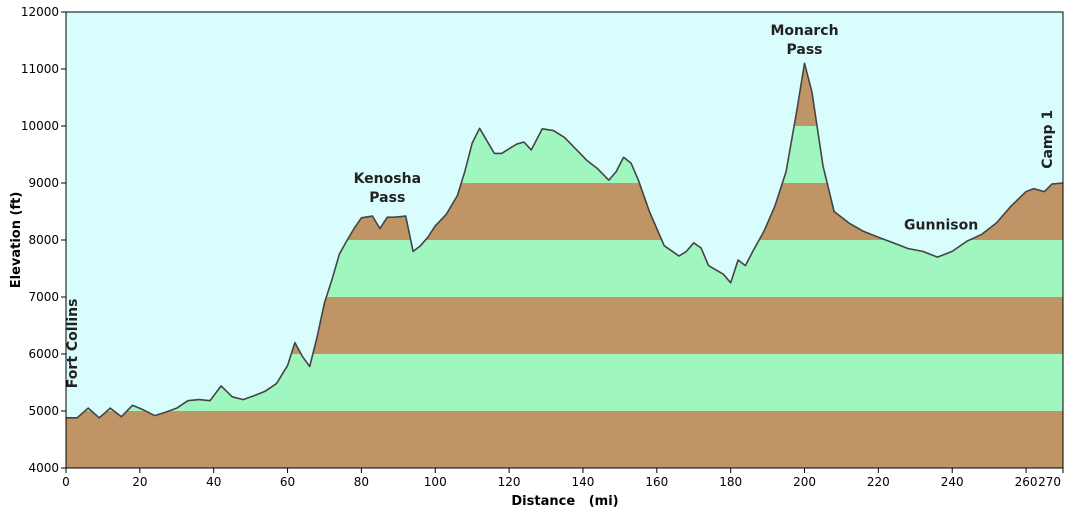 This screenshot has width=1069, height=514. Describe the element at coordinates (656, 482) in the screenshot. I see `x-tick-label: 160` at that location.